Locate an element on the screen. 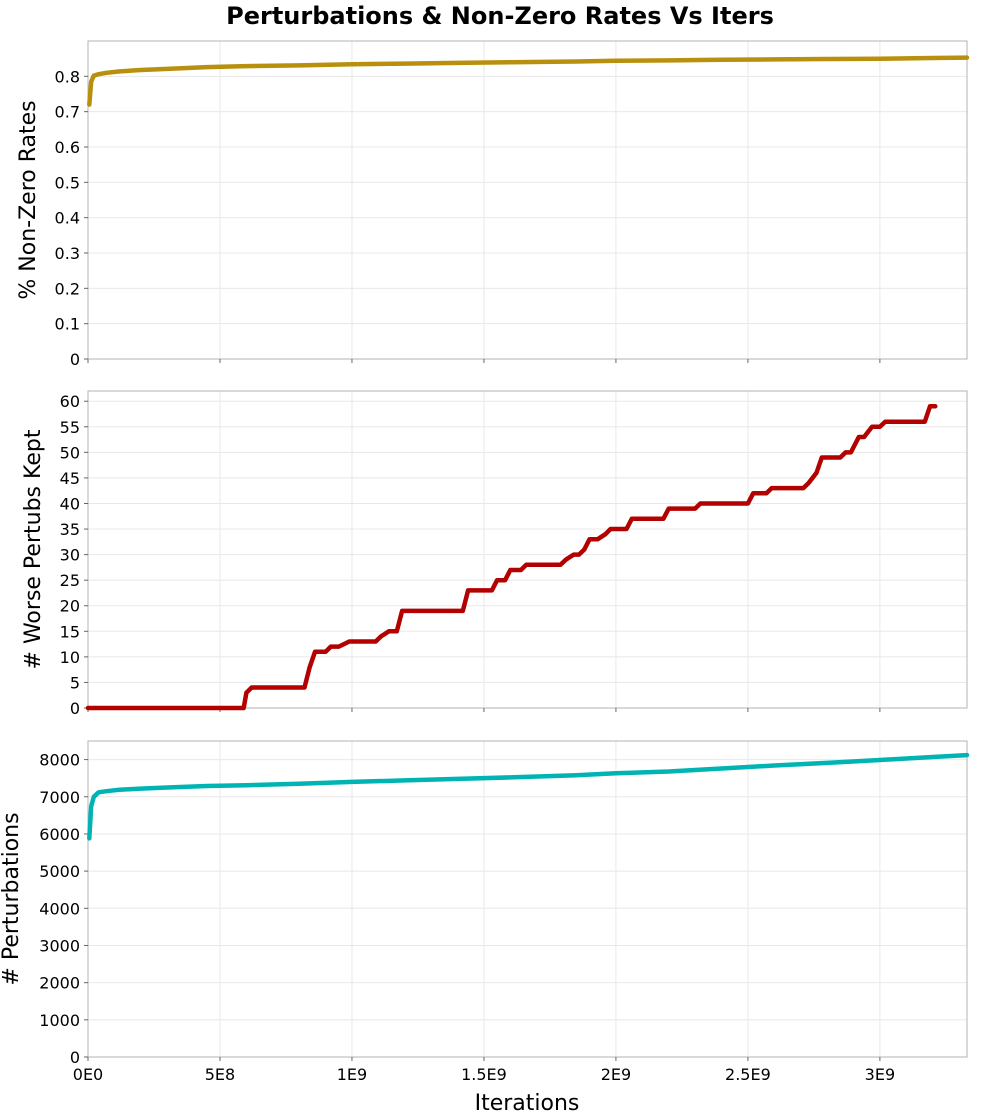 The image size is (1000, 1120). chart-title: Perturbations & Non-Zero Rates Vs Iters is located at coordinates (500, 16).